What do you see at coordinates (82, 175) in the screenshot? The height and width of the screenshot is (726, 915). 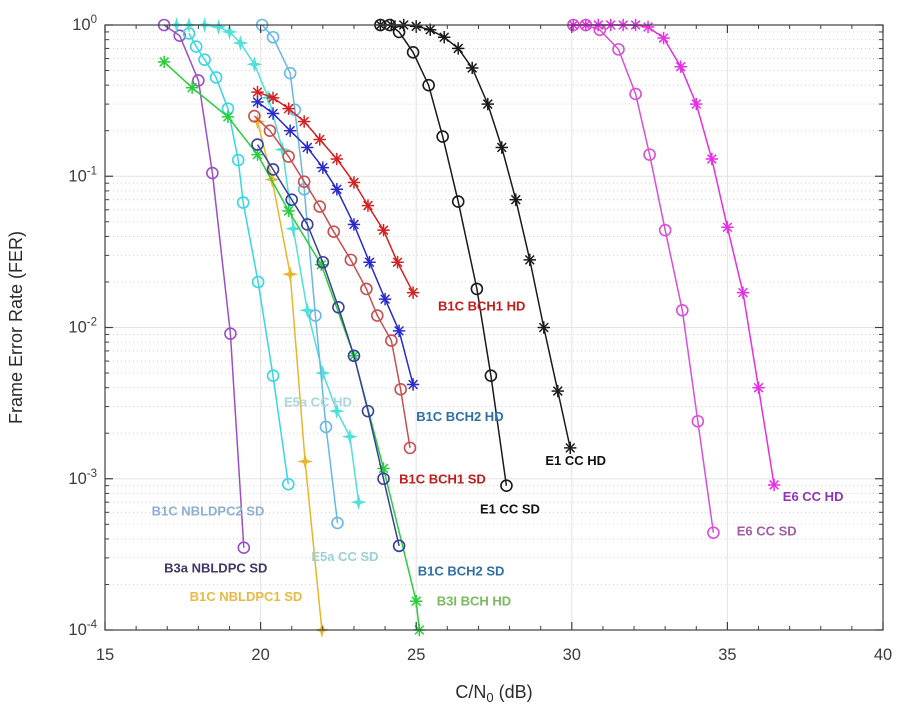 I see `y-tick-label: 10⁻¹` at bounding box center [82, 175].